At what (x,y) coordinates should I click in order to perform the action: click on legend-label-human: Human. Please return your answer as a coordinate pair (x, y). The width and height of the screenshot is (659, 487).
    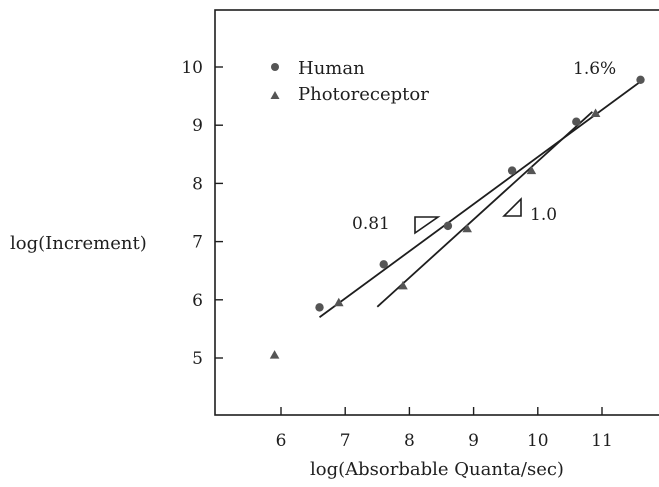
    Looking at the image, I should click on (331, 68).